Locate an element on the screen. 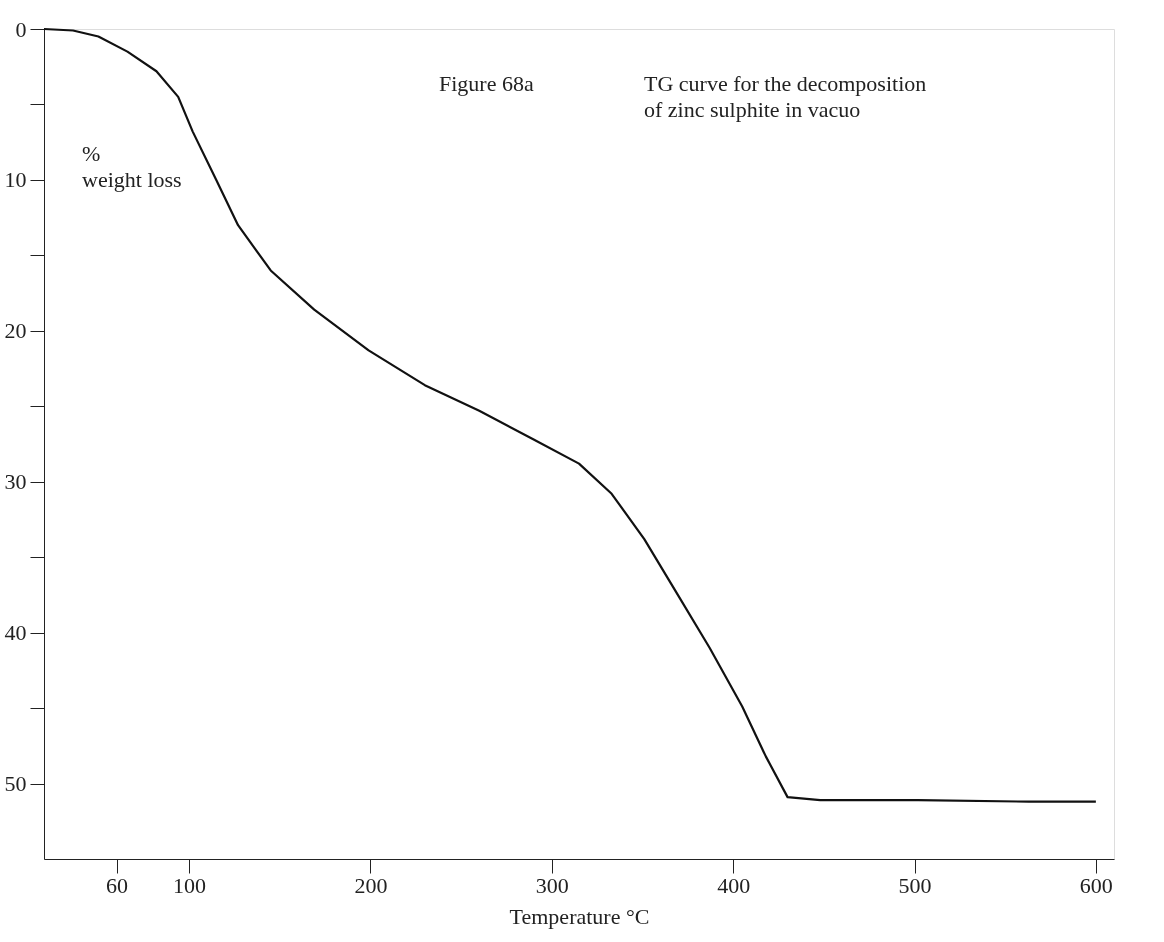 This screenshot has height=942, width=1164. y-tick-label: 30 is located at coordinates (15, 482).